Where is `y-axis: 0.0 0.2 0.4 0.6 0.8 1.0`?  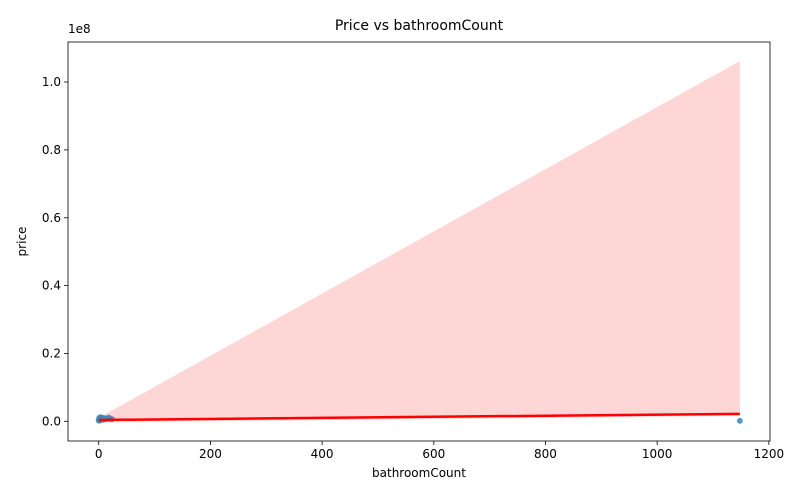 y-axis: 0.0 0.2 0.4 0.6 0.8 1.0 is located at coordinates (55, 251).